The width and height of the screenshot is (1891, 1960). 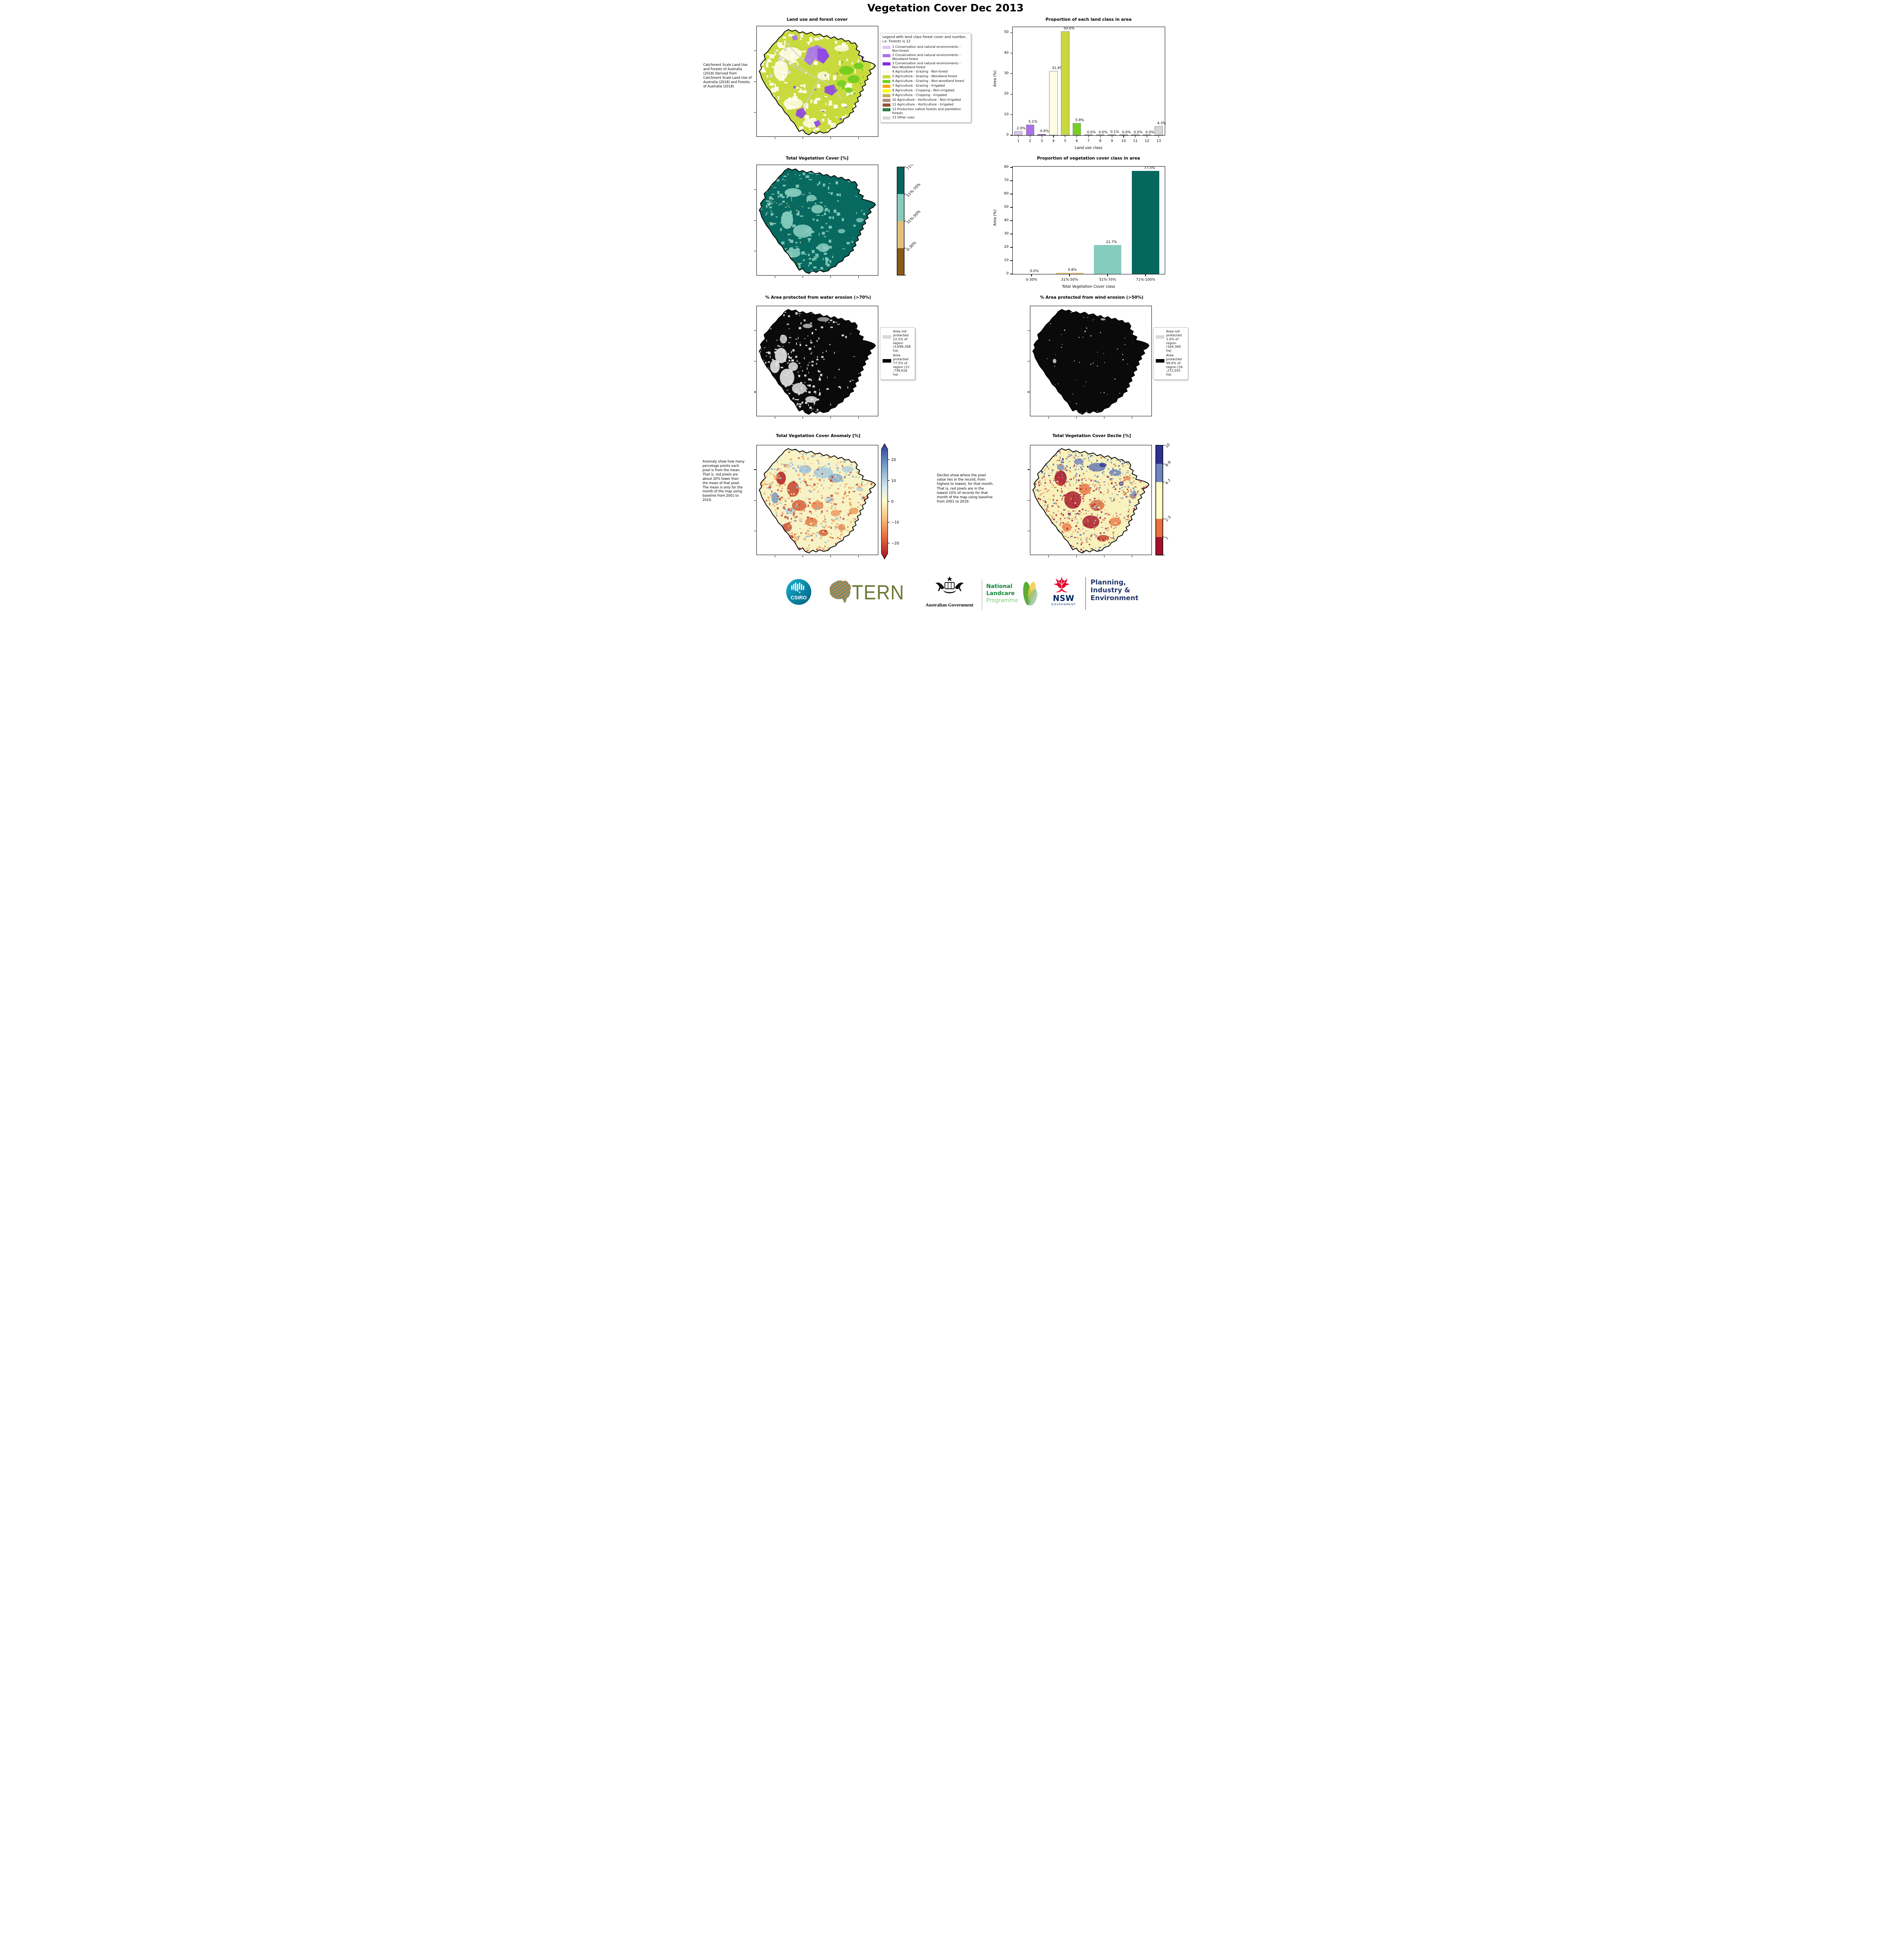 What do you see at coordinates (1006, 260) in the screenshot?
I see `y-tick-label: 10` at bounding box center [1006, 260].